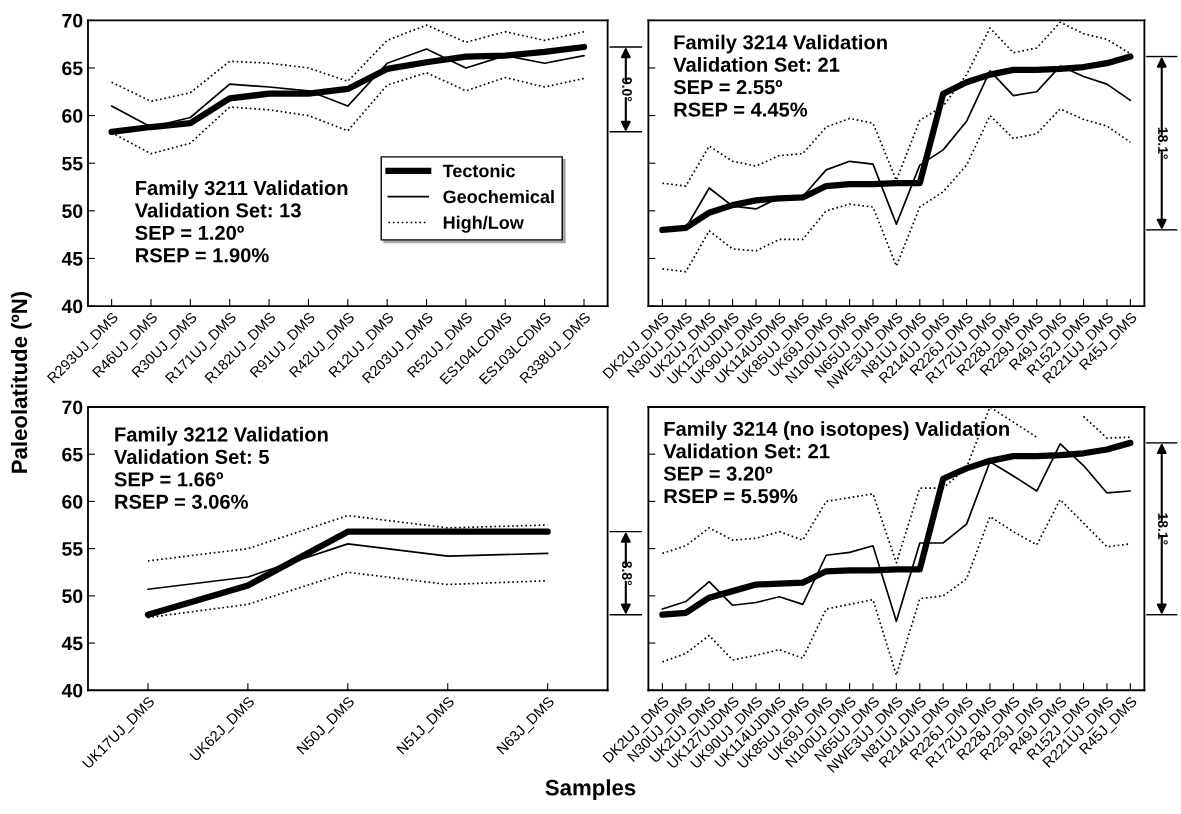 This screenshot has width=1181, height=814. Describe the element at coordinates (202, 255) in the screenshot. I see `annotation: RSEP = 1.90%` at that location.